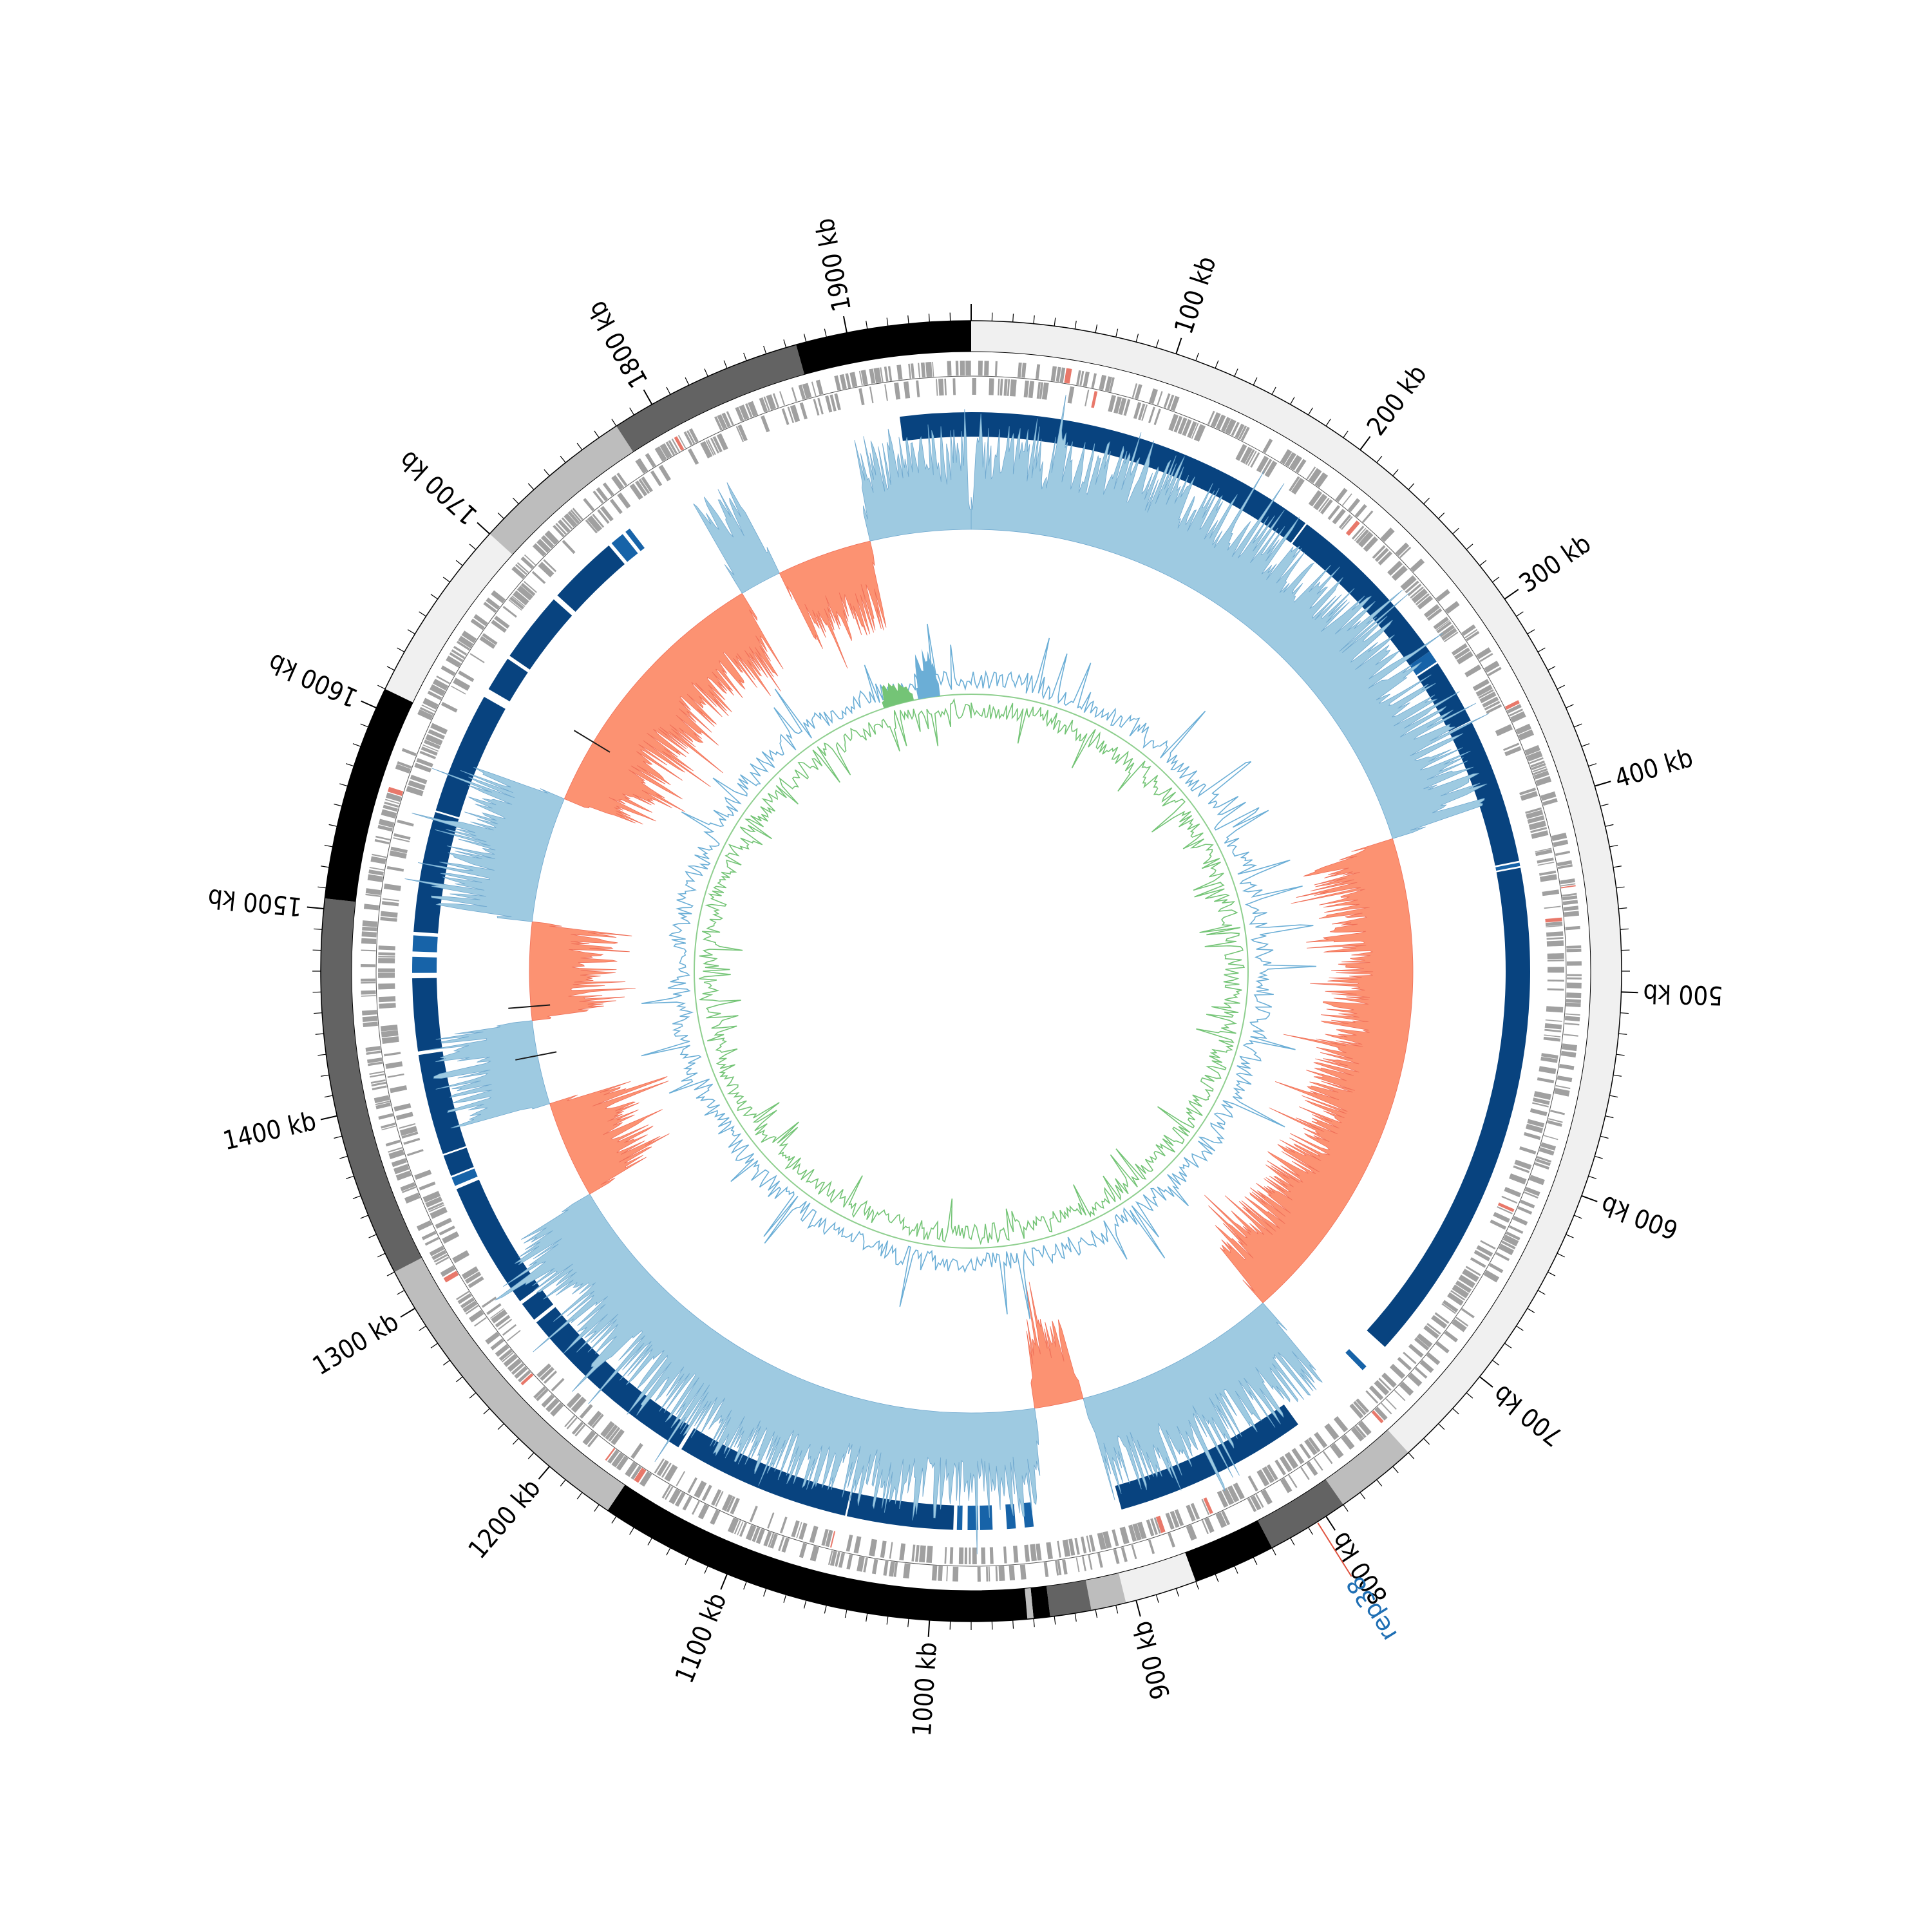  Describe the element at coordinates (1640, 1217) in the screenshot. I see `tick-label-600kb: 600 kb` at that location.